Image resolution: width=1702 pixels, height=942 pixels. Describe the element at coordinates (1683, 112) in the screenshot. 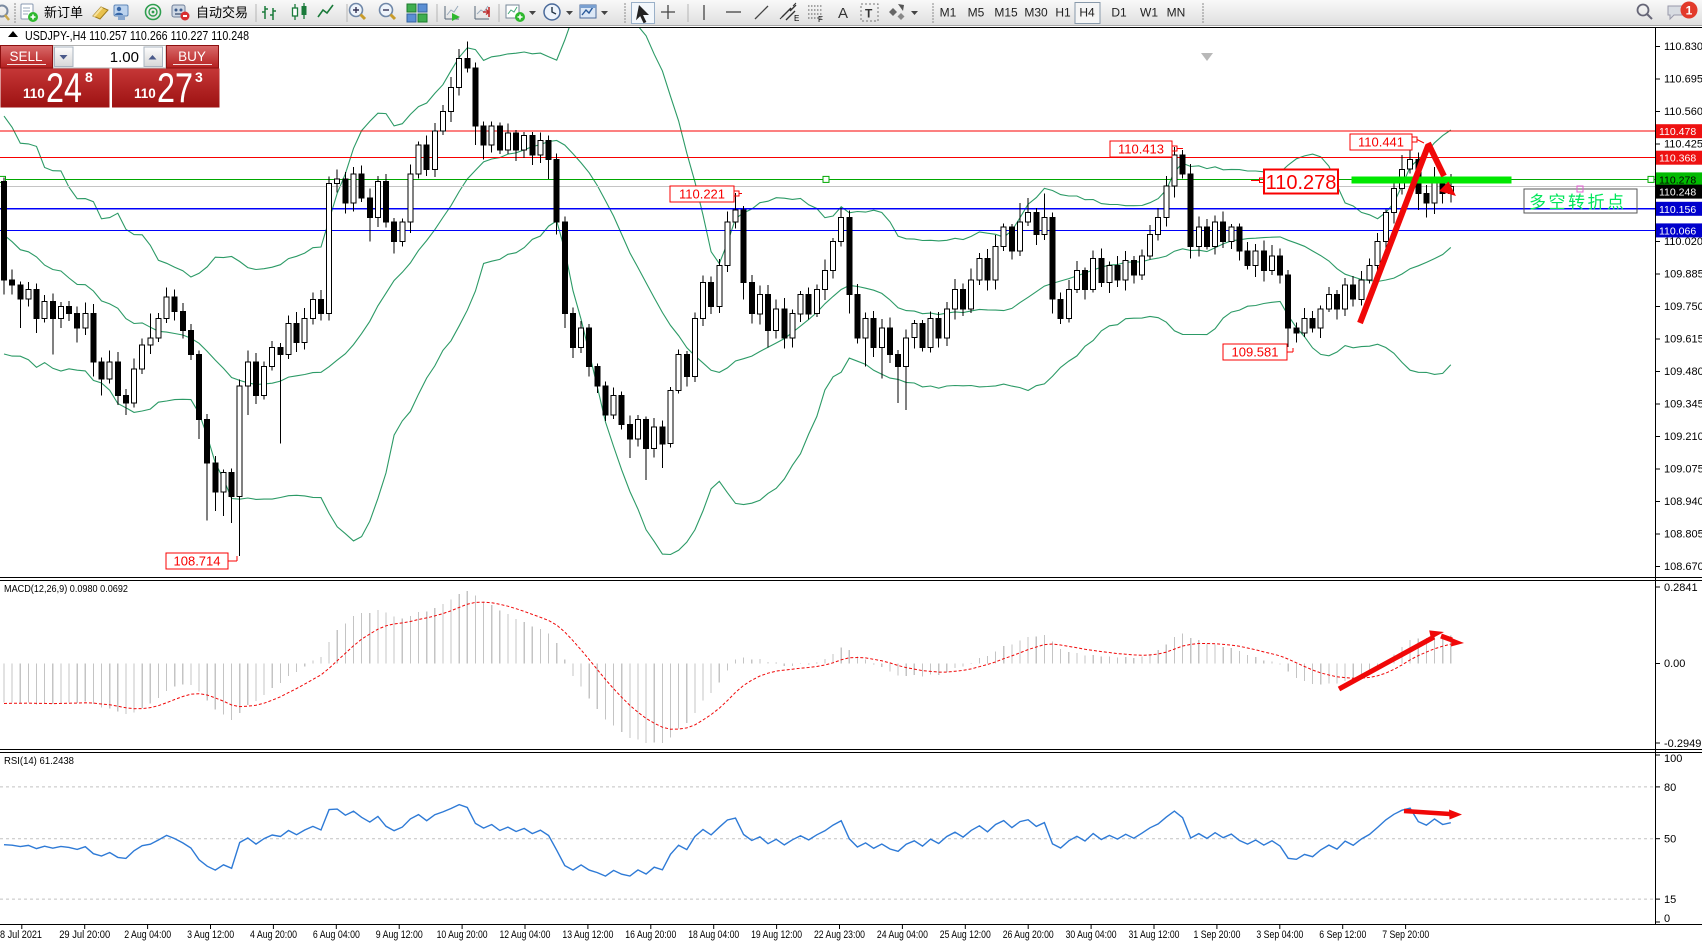

I see `svg-text: 110.560` at that location.